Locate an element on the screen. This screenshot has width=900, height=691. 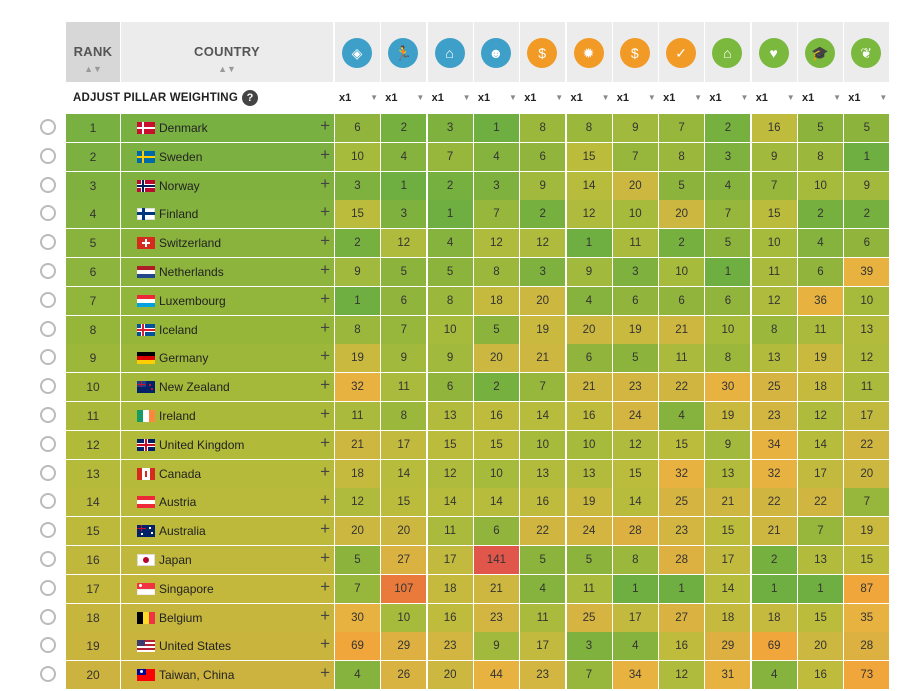
weight-select-11: x1 ▼ is located at coordinates (821, 98).